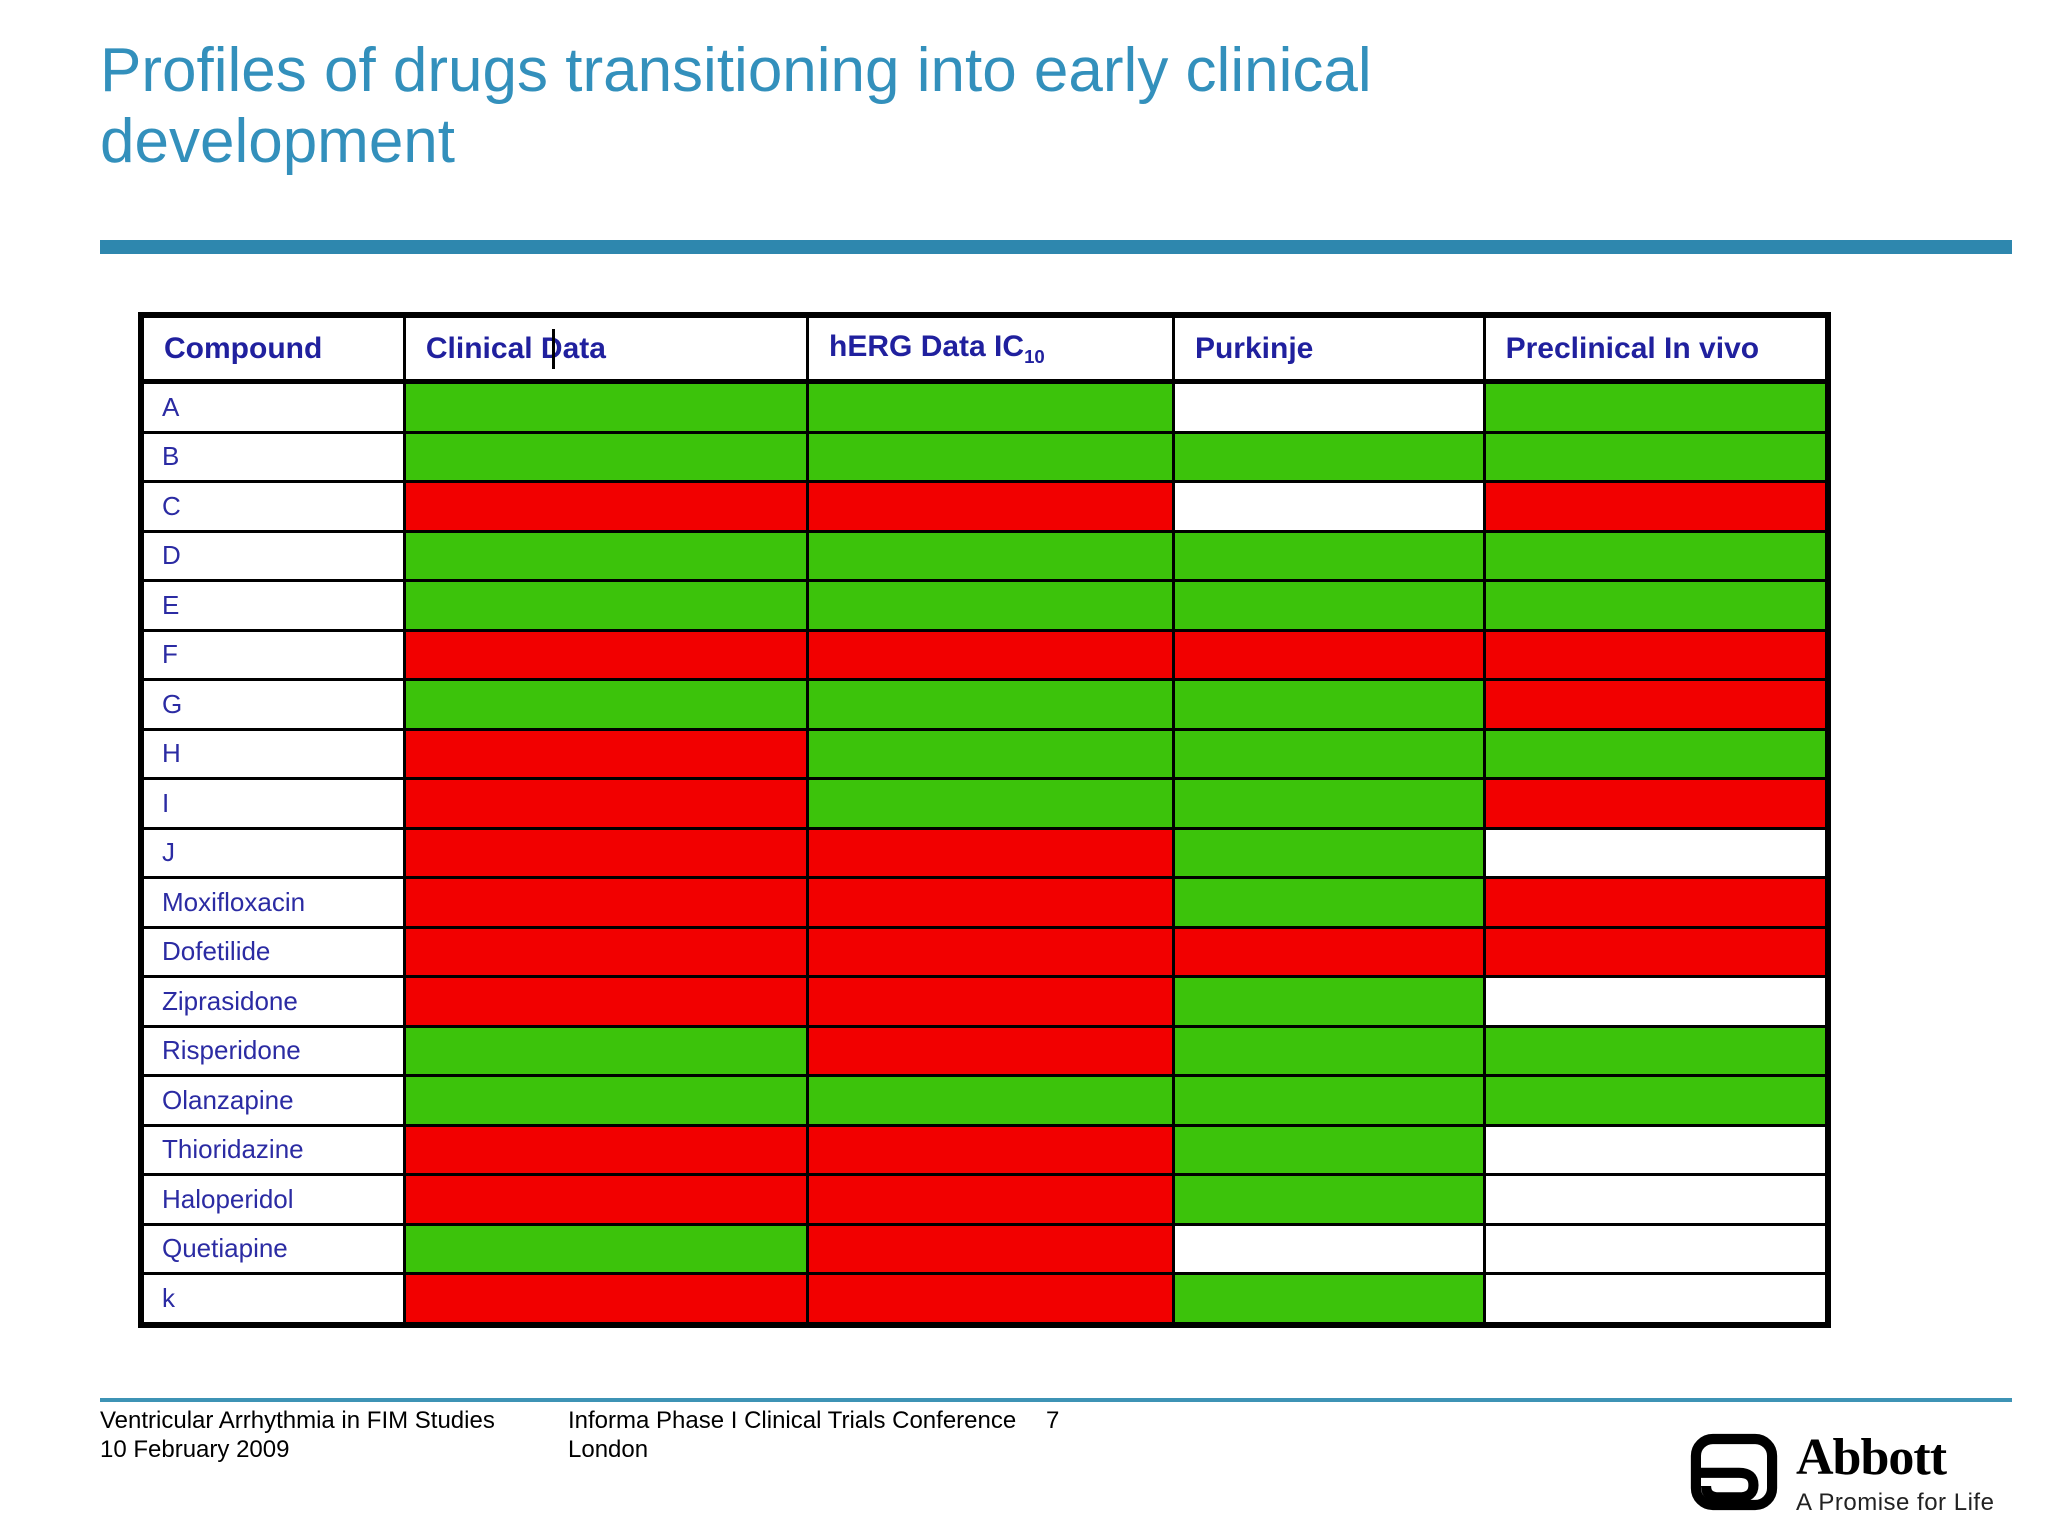 This screenshot has width=2048, height=1536. What do you see at coordinates (195, 1449) in the screenshot?
I see `footer-date: 10 February 2009` at bounding box center [195, 1449].